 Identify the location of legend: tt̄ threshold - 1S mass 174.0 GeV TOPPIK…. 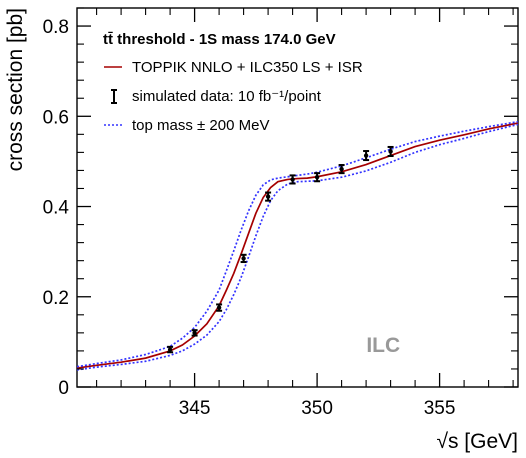
(233, 82).